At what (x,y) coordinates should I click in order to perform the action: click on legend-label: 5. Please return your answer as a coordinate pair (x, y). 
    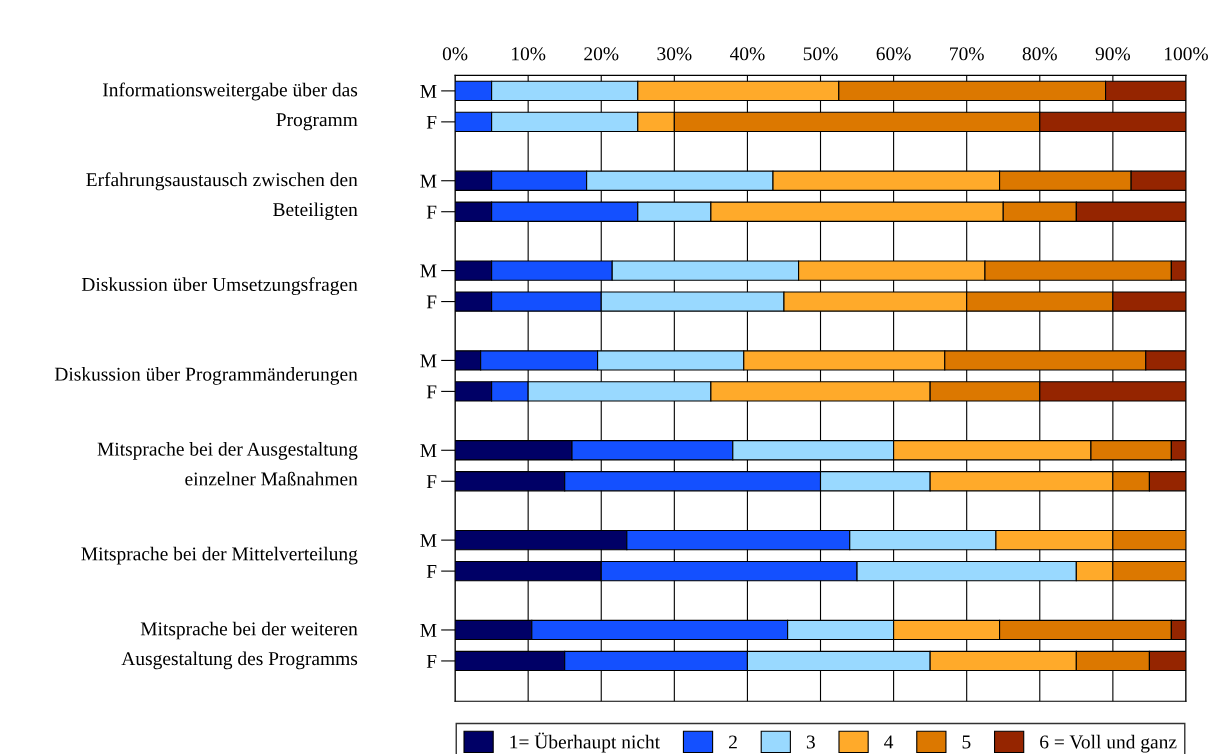
    Looking at the image, I should click on (966, 742).